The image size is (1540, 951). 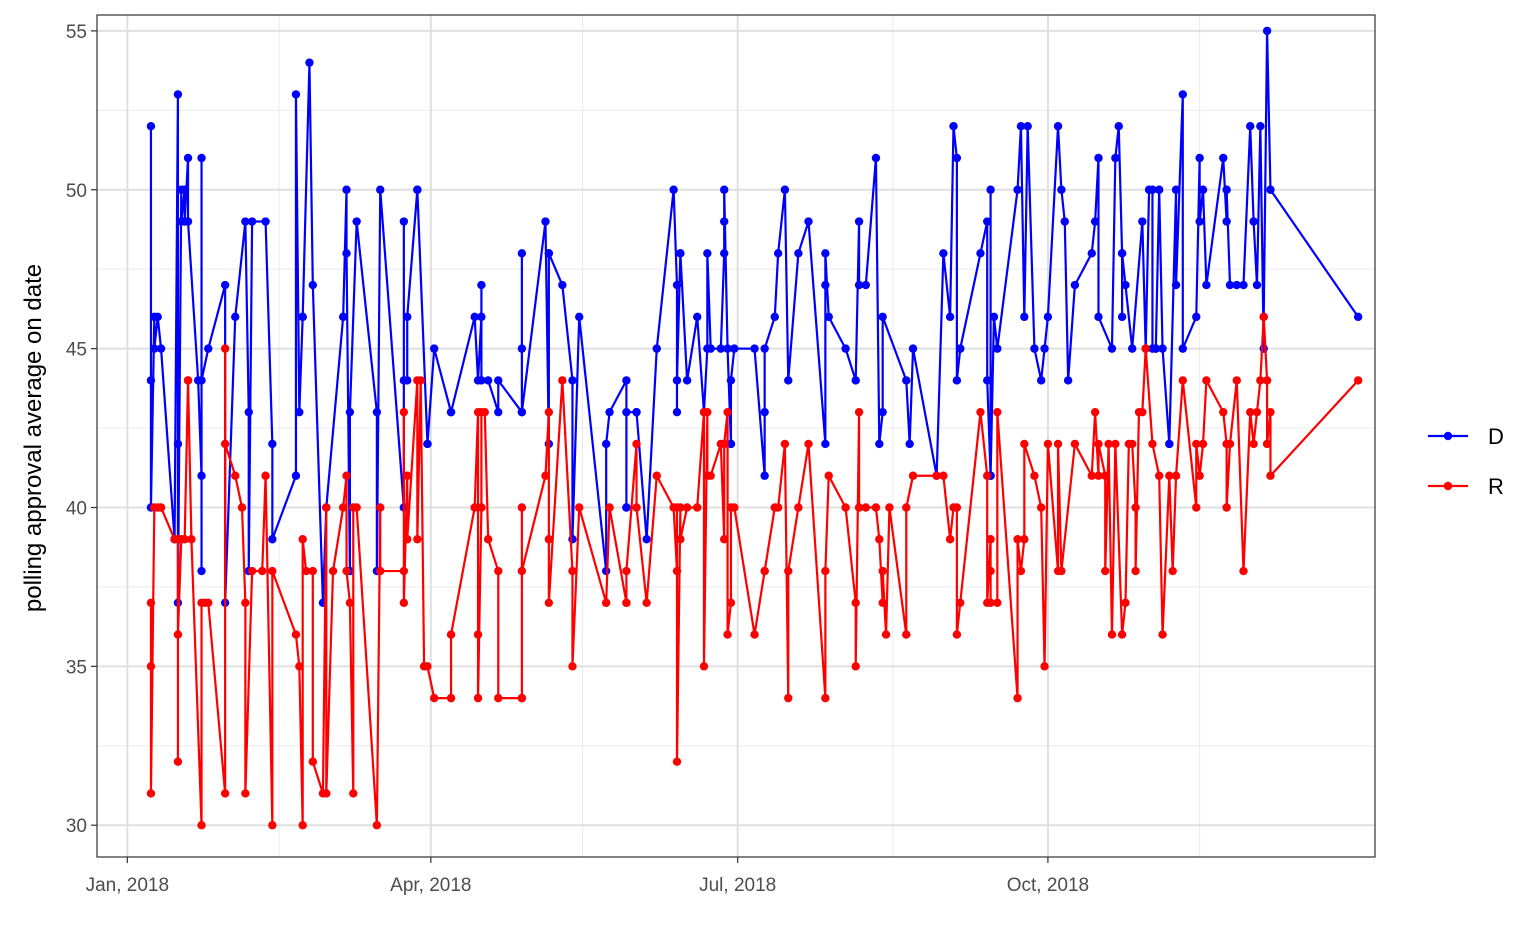 I want to click on legend-key-point, so click(x=1448, y=436).